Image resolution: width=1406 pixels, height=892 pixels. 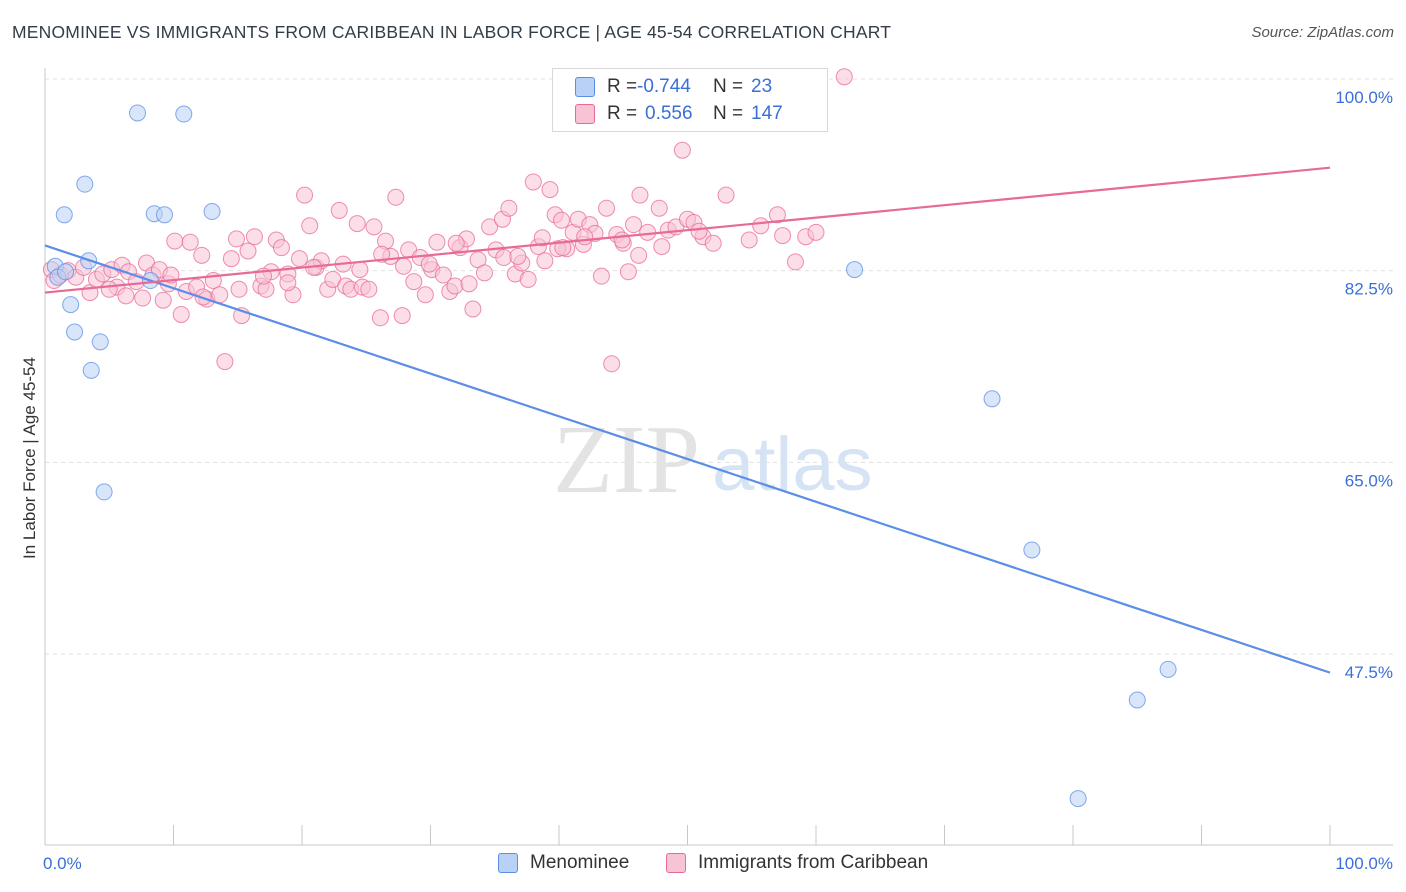 I want to click on legend-row-menominee: R = -0.744 N = 23, so click(x=673, y=87).